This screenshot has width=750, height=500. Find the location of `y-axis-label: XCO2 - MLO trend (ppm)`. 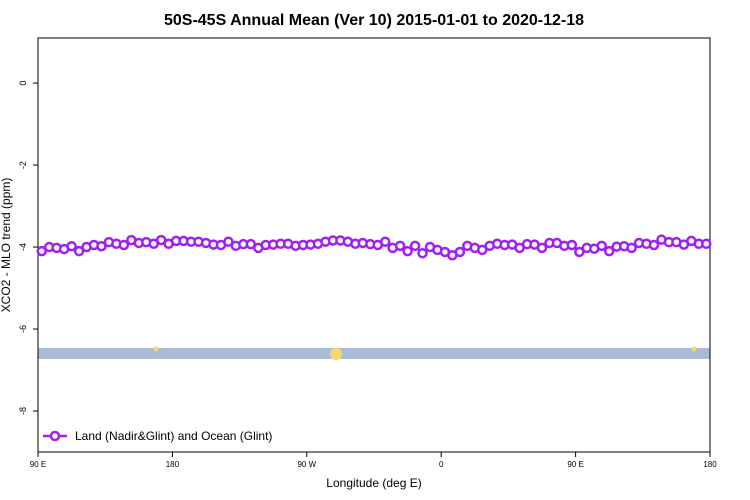

y-axis-label: XCO2 - MLO trend (ppm) is located at coordinates (6, 245).